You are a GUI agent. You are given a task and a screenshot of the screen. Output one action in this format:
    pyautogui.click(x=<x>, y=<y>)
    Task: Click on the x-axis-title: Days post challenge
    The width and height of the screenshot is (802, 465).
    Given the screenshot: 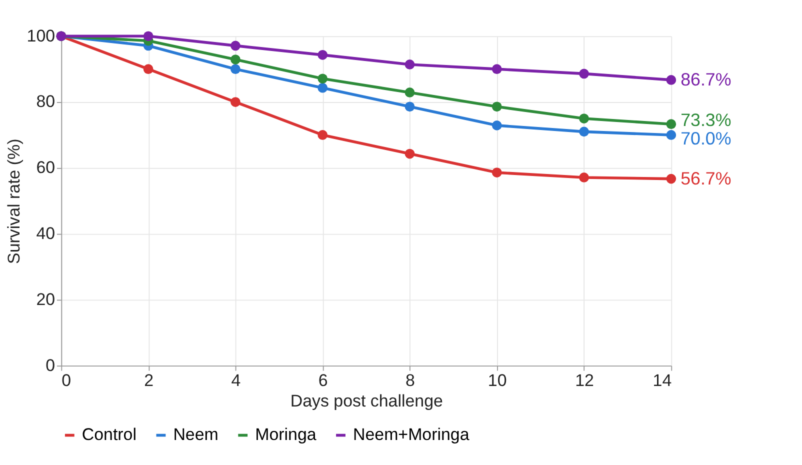 What is the action you would take?
    pyautogui.click(x=366, y=401)
    